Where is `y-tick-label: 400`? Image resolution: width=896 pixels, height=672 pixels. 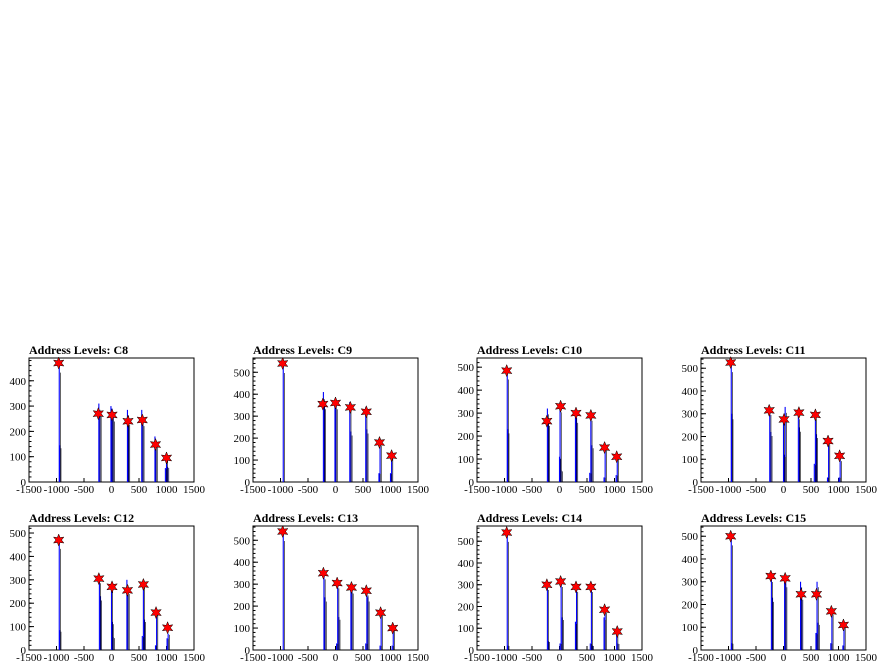 y-tick-label: 400 is located at coordinates (18, 557).